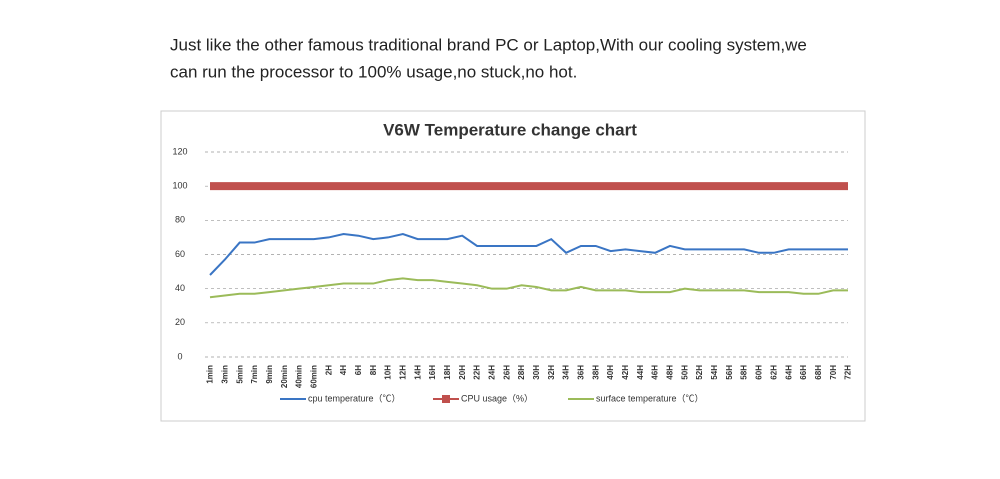  I want to click on x-tick-label: 72H, so click(848, 372).